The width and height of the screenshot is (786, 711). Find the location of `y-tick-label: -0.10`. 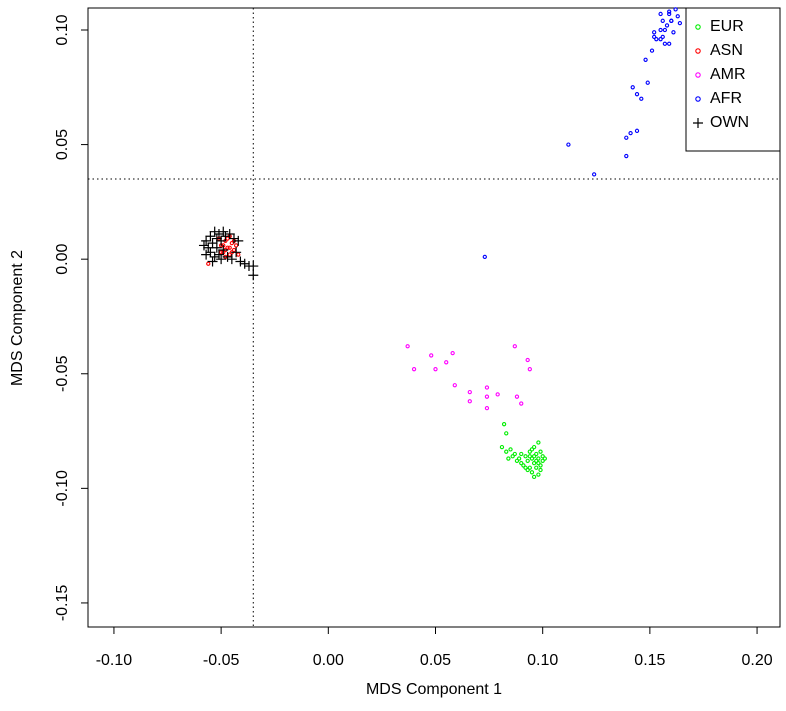

y-tick-label: -0.10 is located at coordinates (62, 488).